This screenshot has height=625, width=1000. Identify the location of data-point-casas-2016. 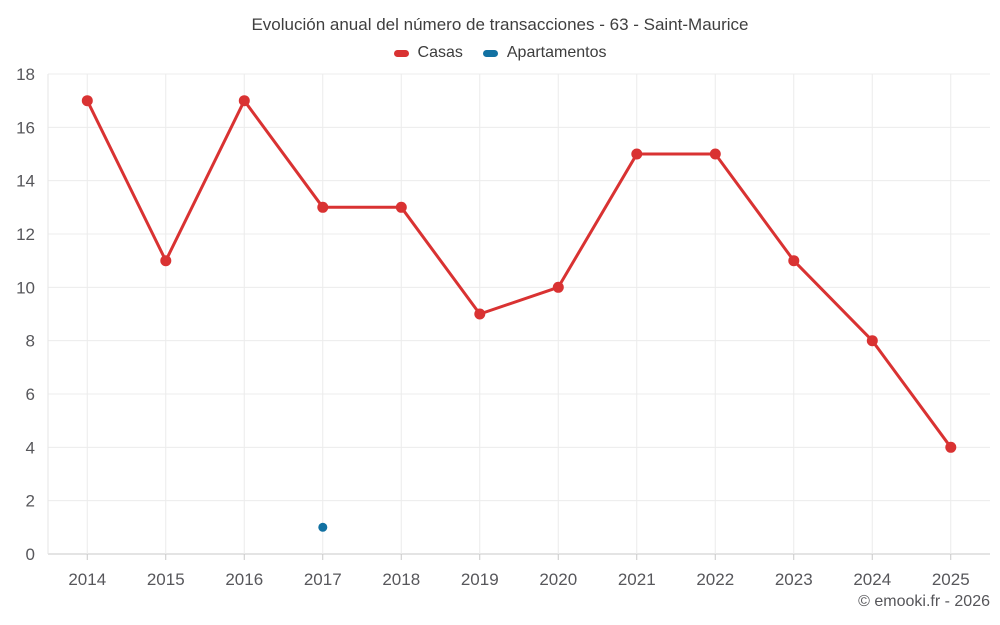
(244, 101).